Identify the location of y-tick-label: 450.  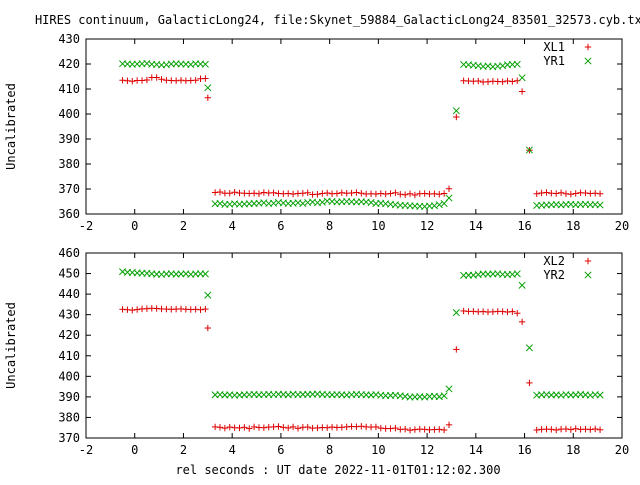
(69, 274).